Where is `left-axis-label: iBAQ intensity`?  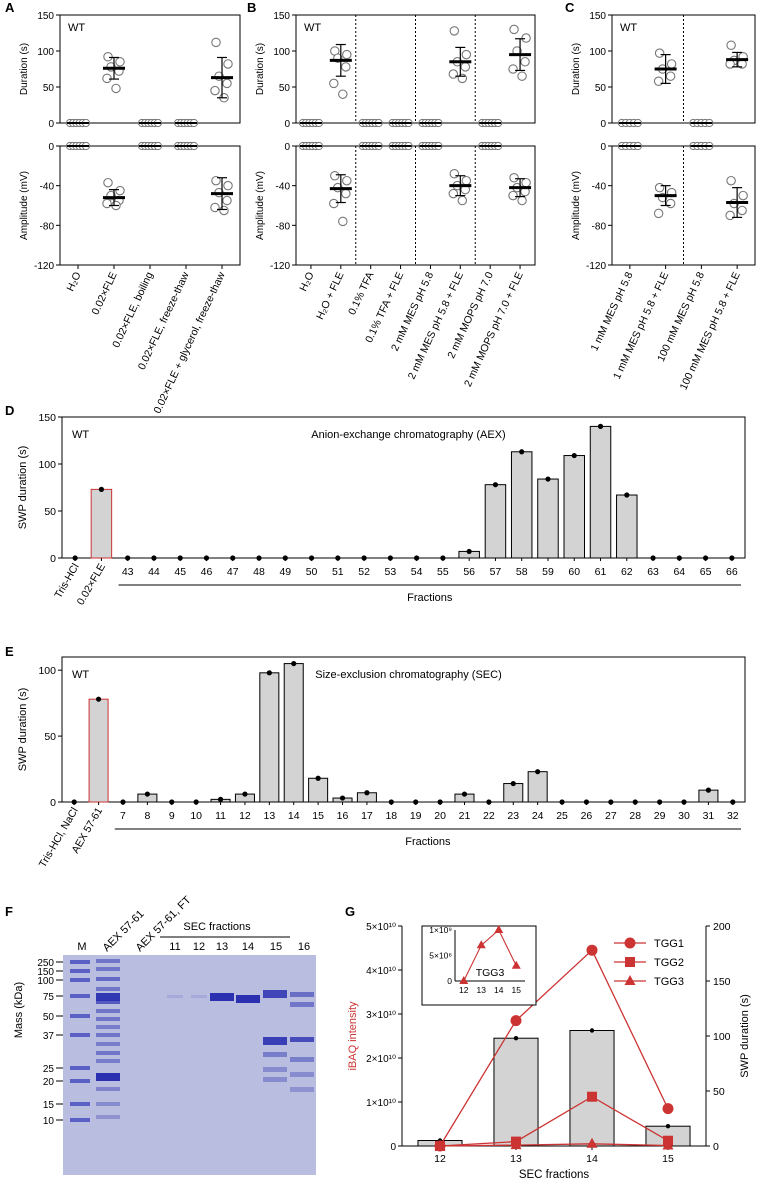 left-axis-label: iBAQ intensity is located at coordinates (353, 1036).